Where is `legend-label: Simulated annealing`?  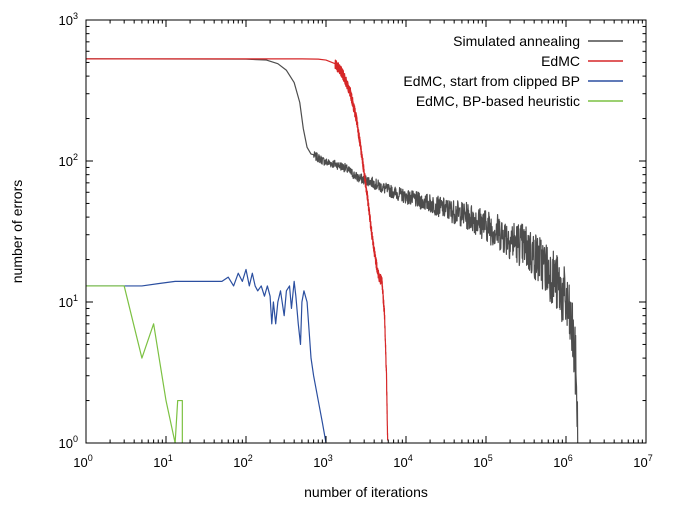 legend-label: Simulated annealing is located at coordinates (516, 41).